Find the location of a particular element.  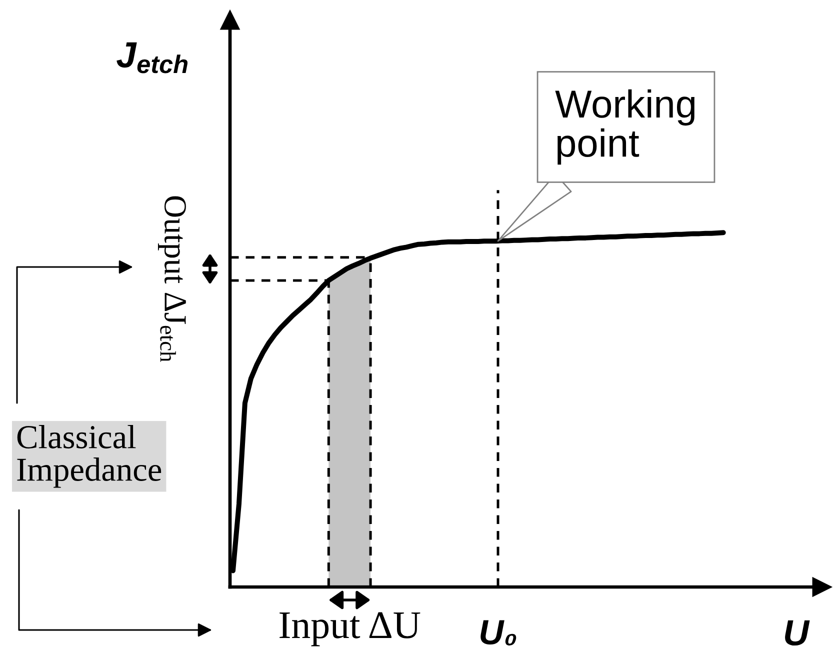

x-axis-title: U is located at coordinates (797, 633).